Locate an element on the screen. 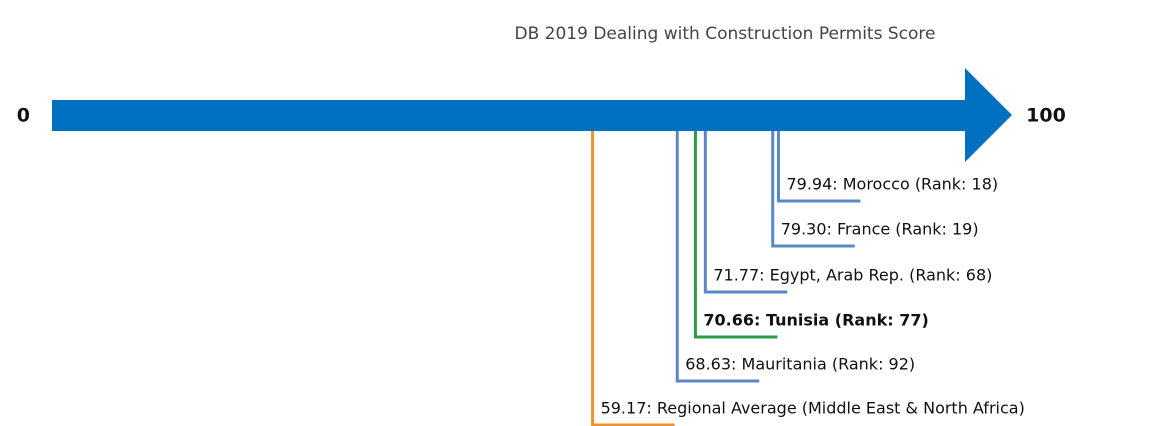  marker-label: 70.66: Tunisia (Rank: 77) is located at coordinates (815, 320).